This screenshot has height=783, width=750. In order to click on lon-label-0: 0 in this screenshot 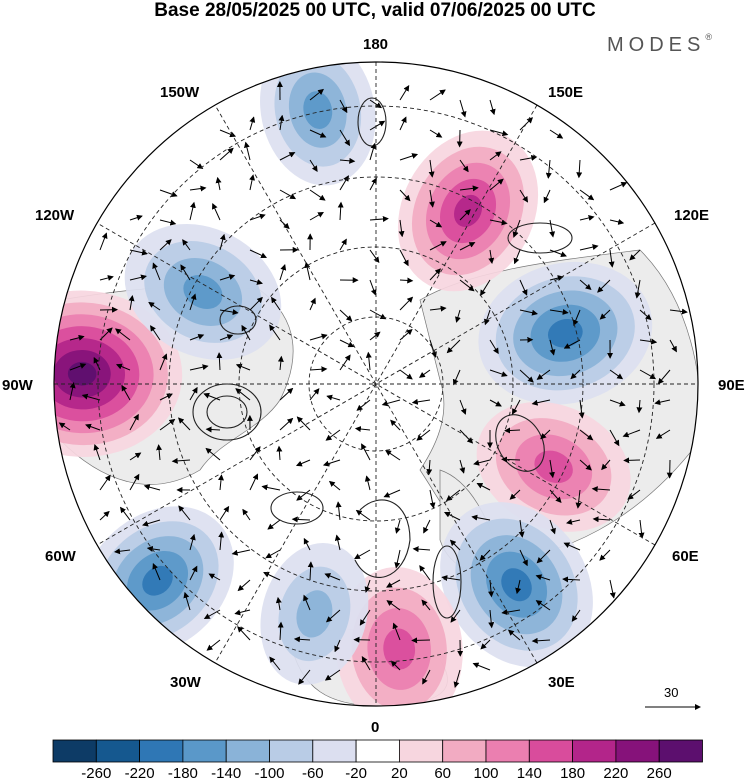, I will do `click(375, 727)`.